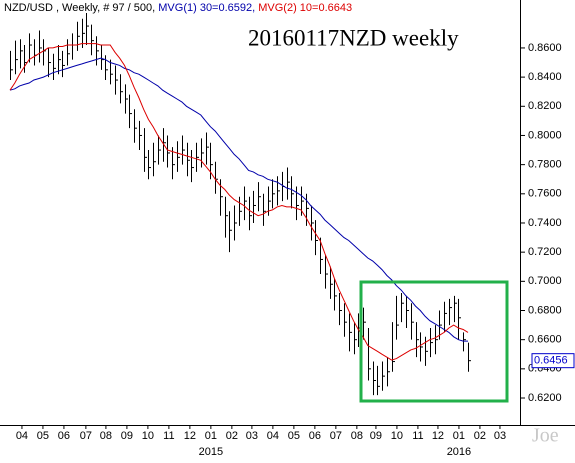 The height and width of the screenshot is (463, 575). I want to click on y-tick-label: 0.8000, so click(545, 135).